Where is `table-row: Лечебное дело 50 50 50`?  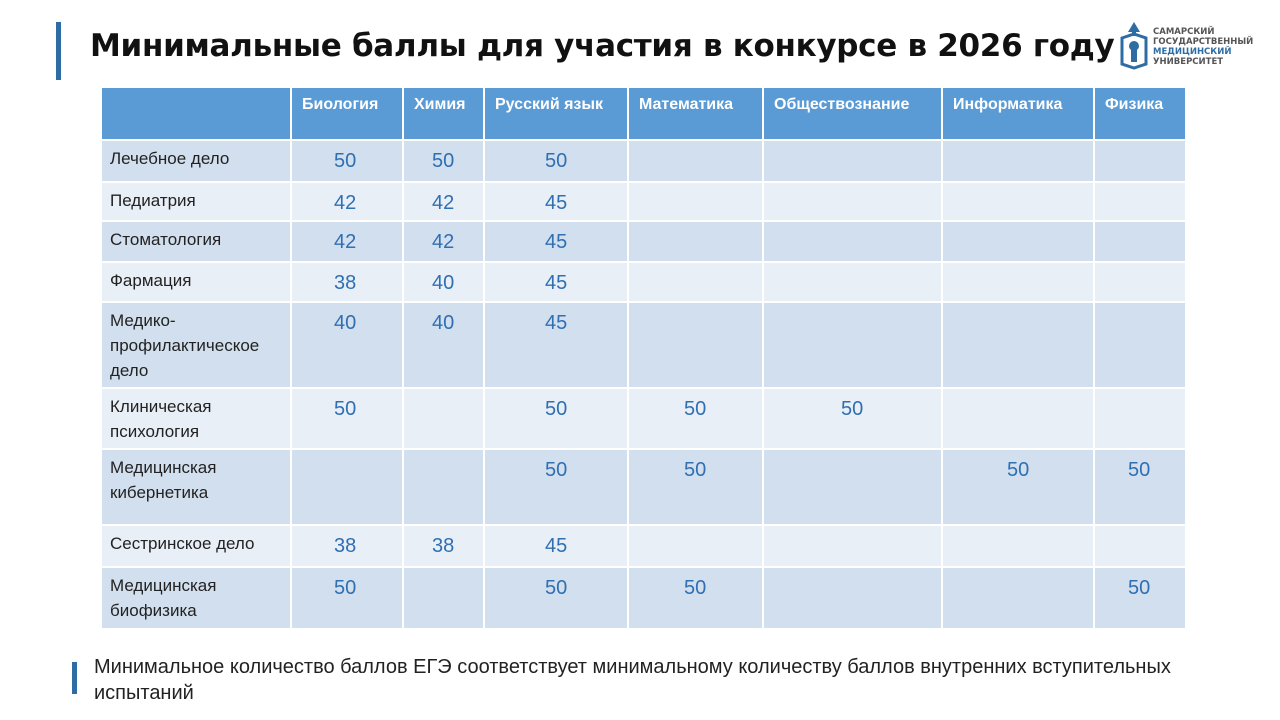 table-row: Лечебное дело 50 50 50 is located at coordinates (643, 161).